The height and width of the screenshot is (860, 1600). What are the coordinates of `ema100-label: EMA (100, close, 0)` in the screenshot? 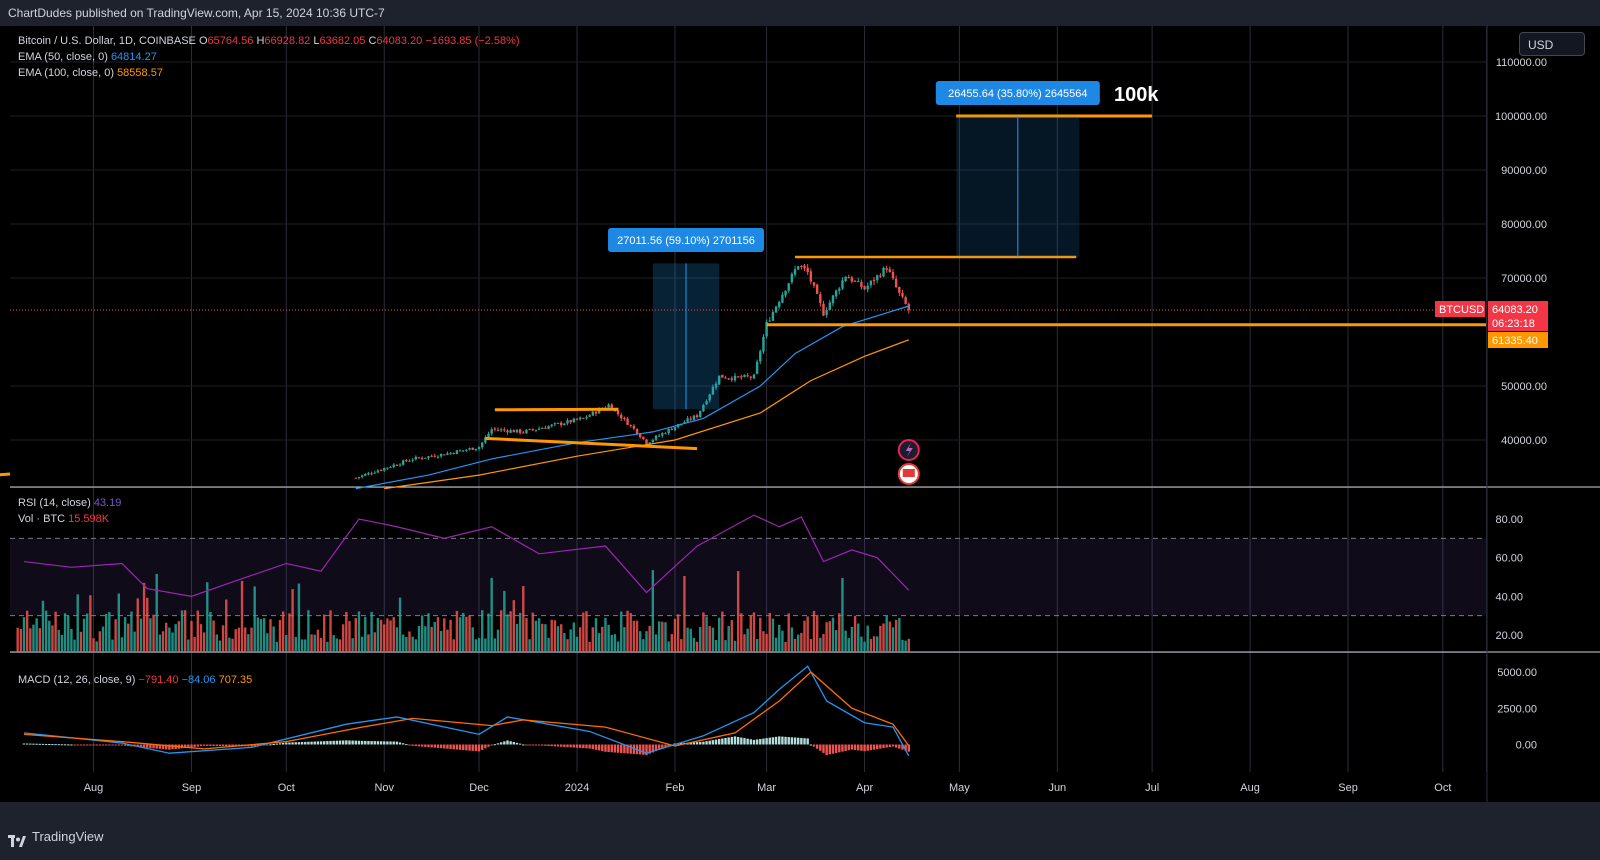 It's located at (66, 73).